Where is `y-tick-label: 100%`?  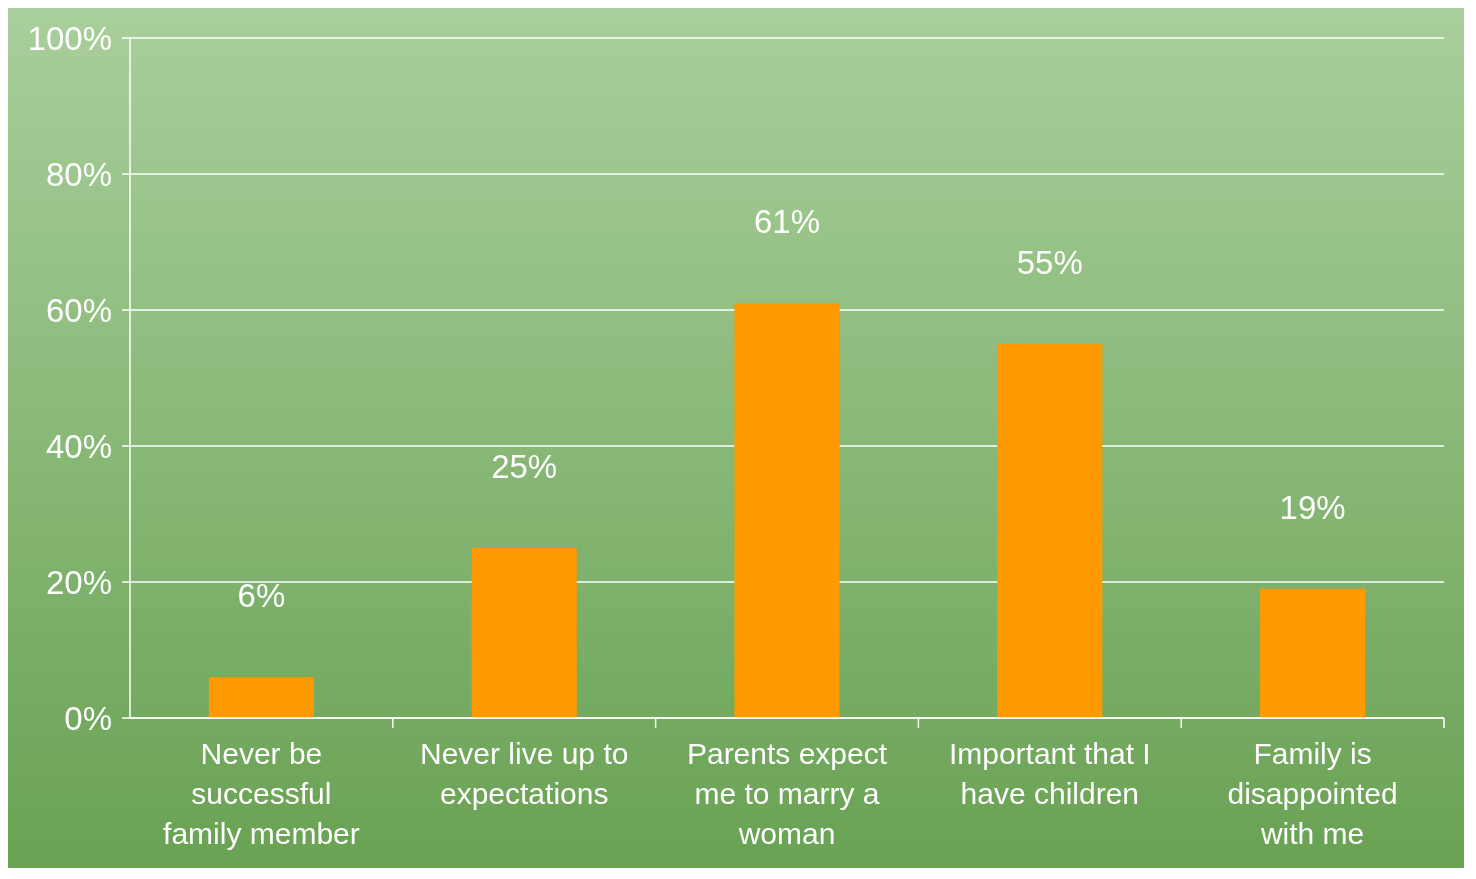
y-tick-label: 100% is located at coordinates (69, 38).